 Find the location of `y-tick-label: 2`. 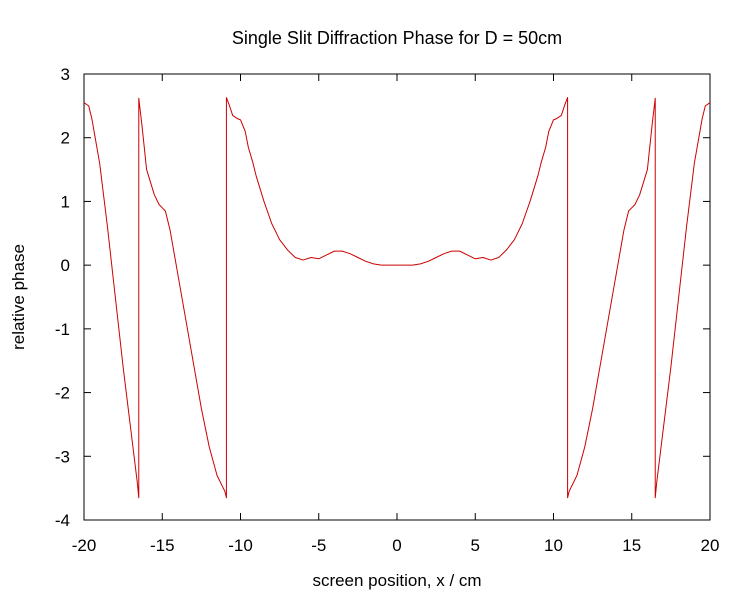

y-tick-label: 2 is located at coordinates (65, 138).